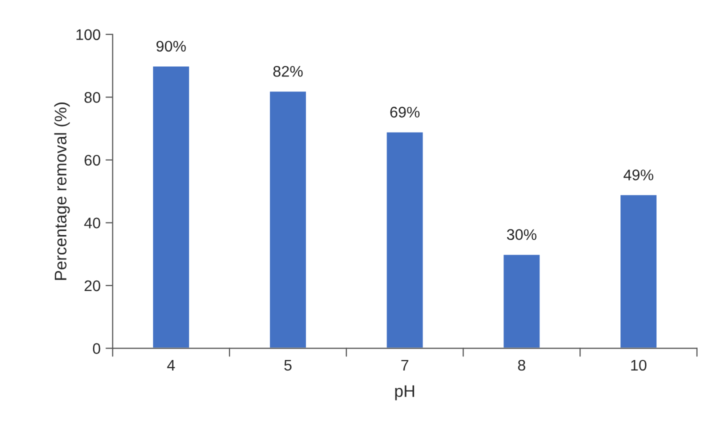 Image resolution: width=704 pixels, height=430 pixels. I want to click on x-tick-label: 10, so click(638, 365).